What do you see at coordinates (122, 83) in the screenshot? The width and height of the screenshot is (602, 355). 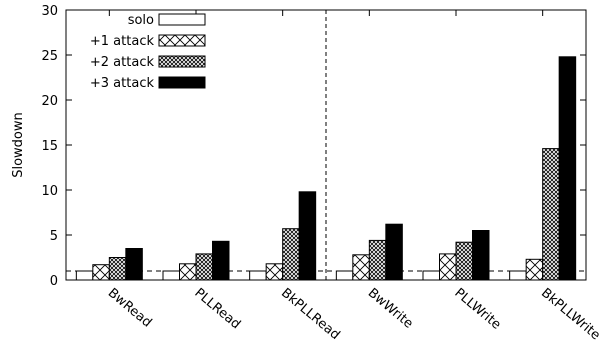 I see `legend-label: +3 attack` at bounding box center [122, 83].